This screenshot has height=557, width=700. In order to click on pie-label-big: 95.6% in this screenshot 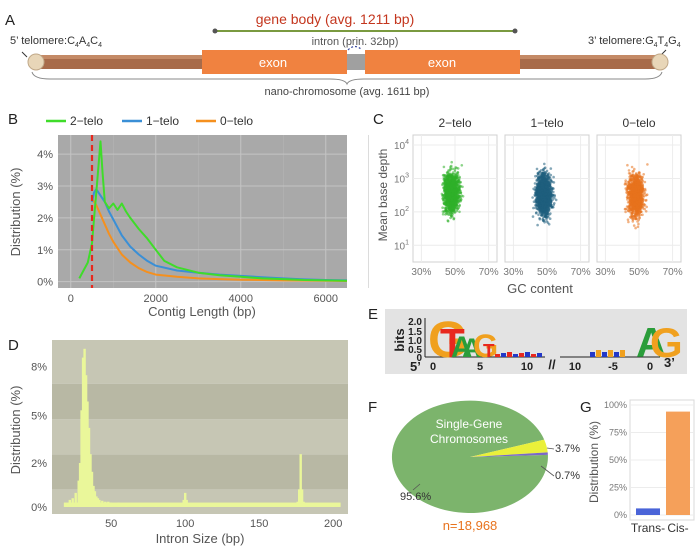, I will do `click(415, 497)`.